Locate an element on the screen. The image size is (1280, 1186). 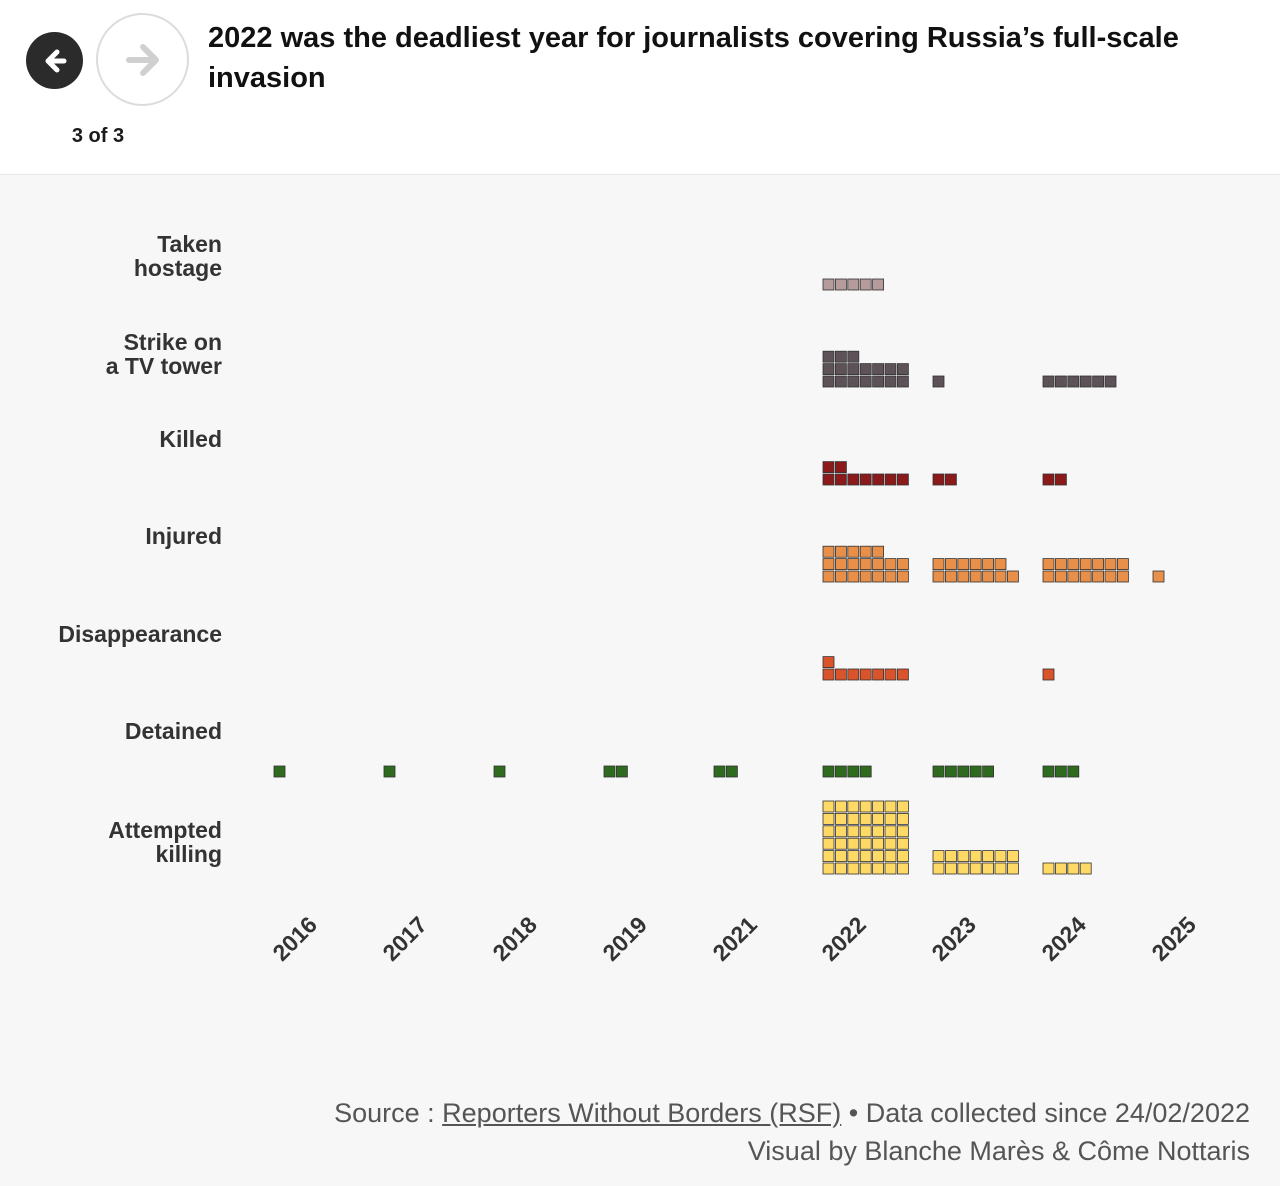
row-label-line: Injured is located at coordinates (183, 536).